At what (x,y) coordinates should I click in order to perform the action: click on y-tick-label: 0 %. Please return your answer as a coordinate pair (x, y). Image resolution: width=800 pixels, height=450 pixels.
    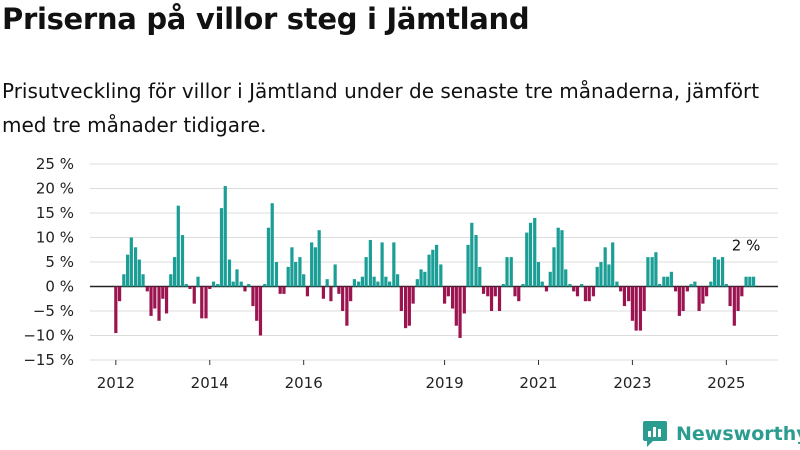
    Looking at the image, I should click on (59, 287).